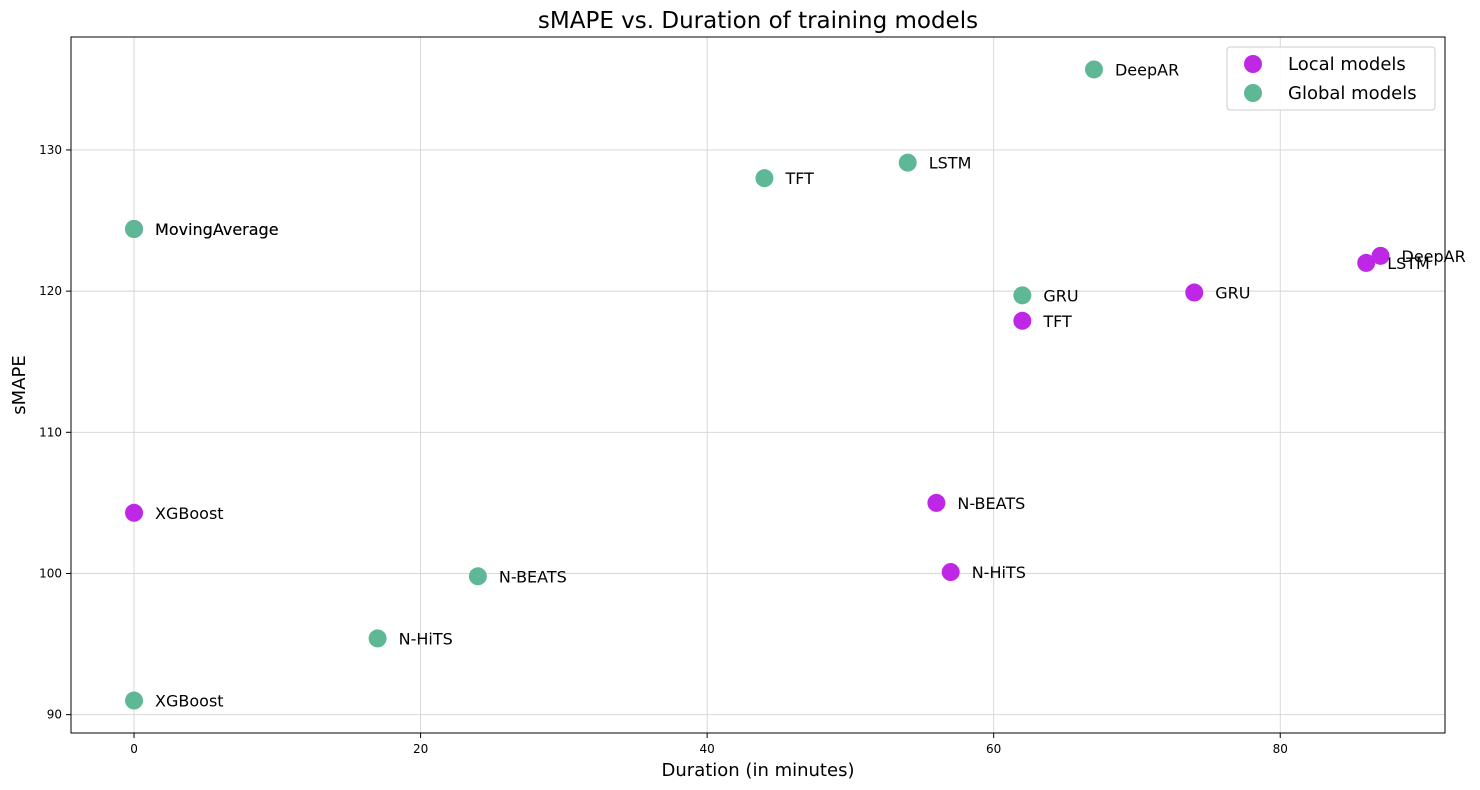 The height and width of the screenshot is (790, 1480). I want to click on y-tick-label: 130, so click(50, 150).